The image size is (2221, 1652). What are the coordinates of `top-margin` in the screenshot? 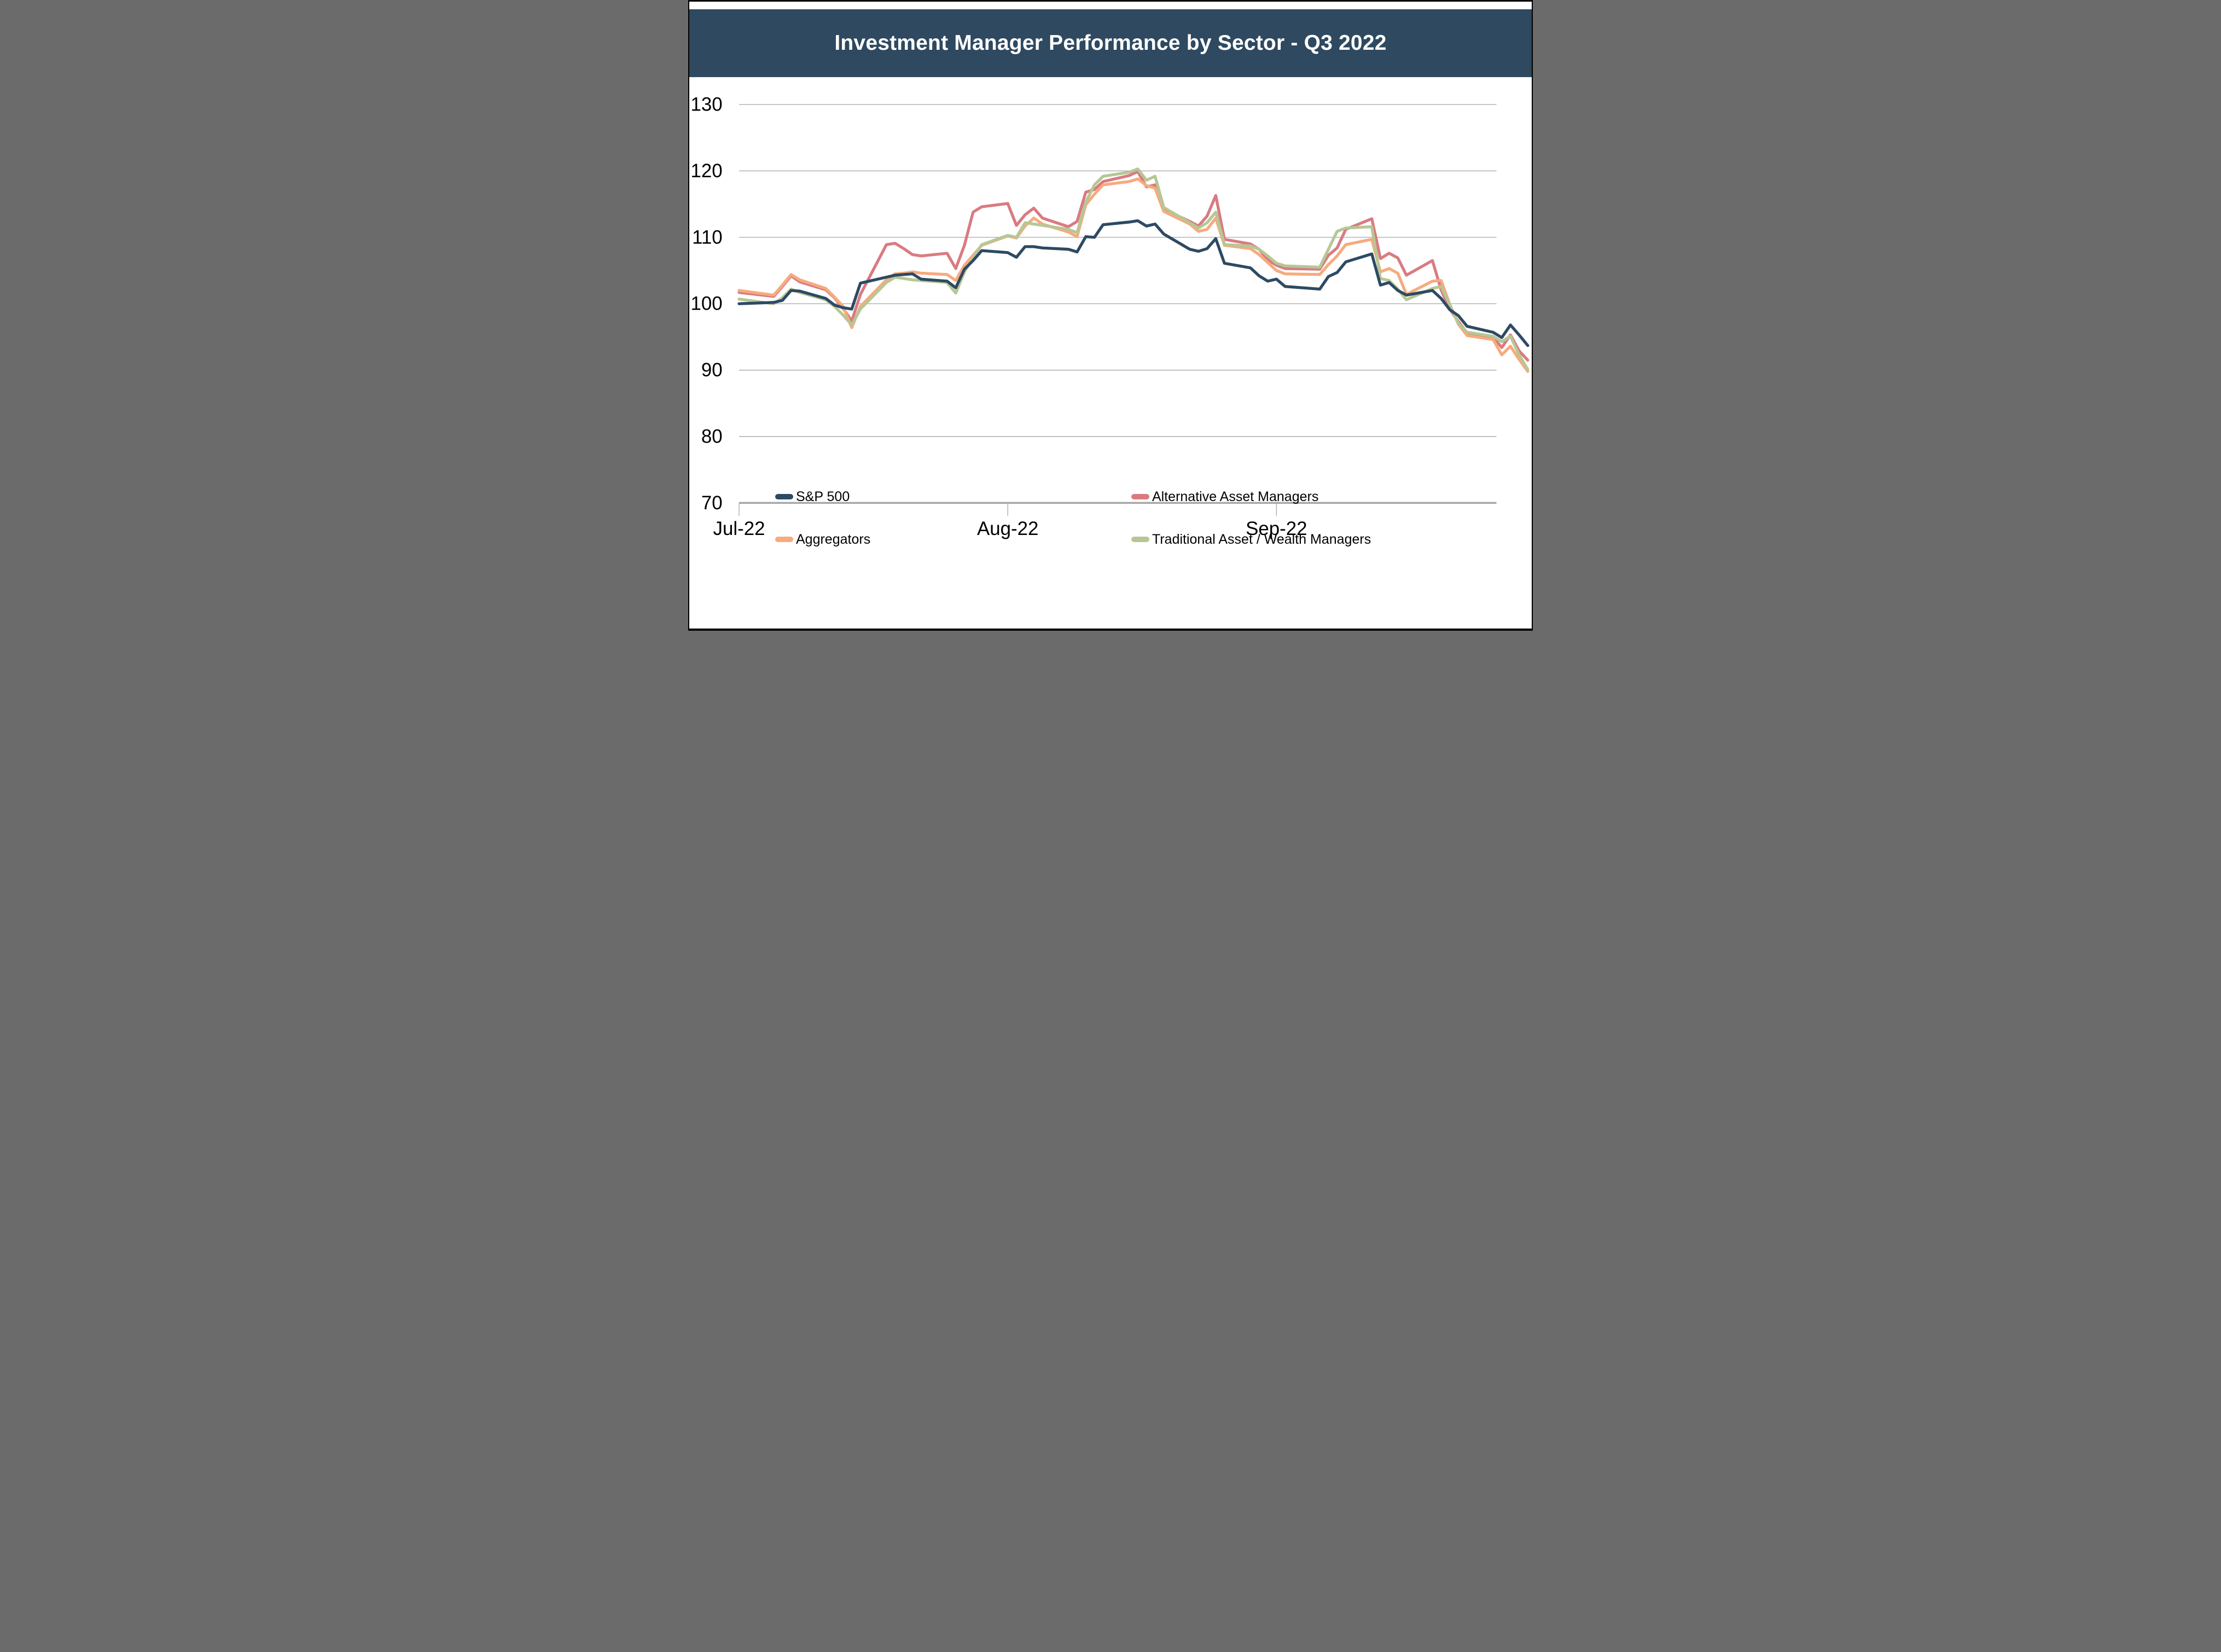 It's located at (1110, 6).